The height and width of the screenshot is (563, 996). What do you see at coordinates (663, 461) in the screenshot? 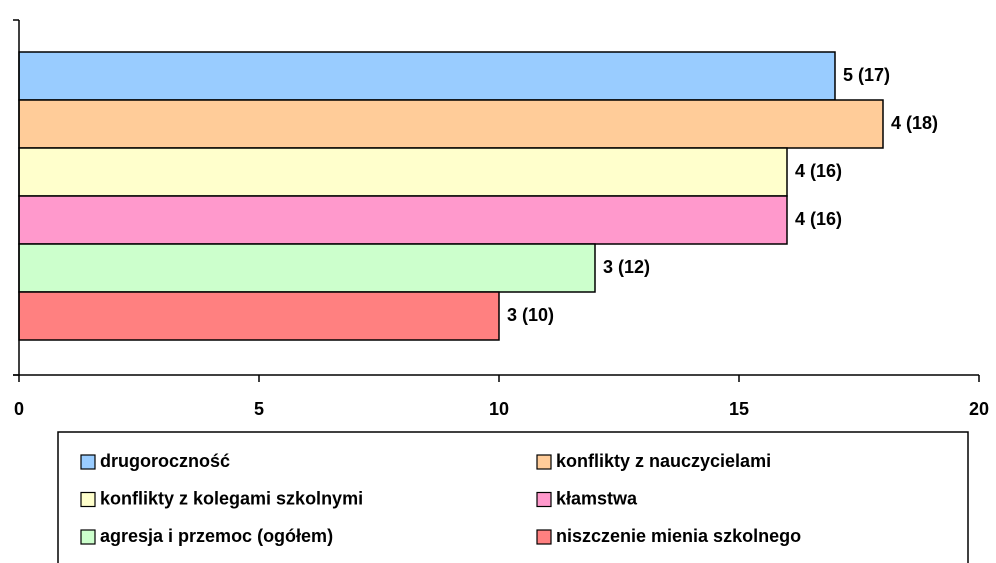
I see `legend-label: konflikty z nauczycielami` at bounding box center [663, 461].